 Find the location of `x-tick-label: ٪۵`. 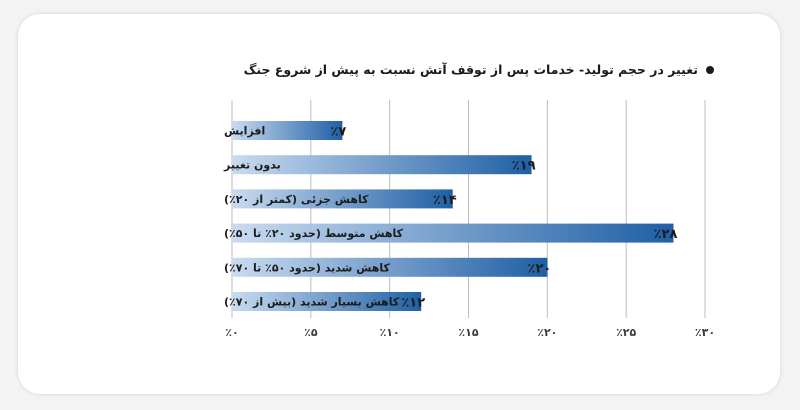

x-tick-label: ٪۵ is located at coordinates (311, 332).